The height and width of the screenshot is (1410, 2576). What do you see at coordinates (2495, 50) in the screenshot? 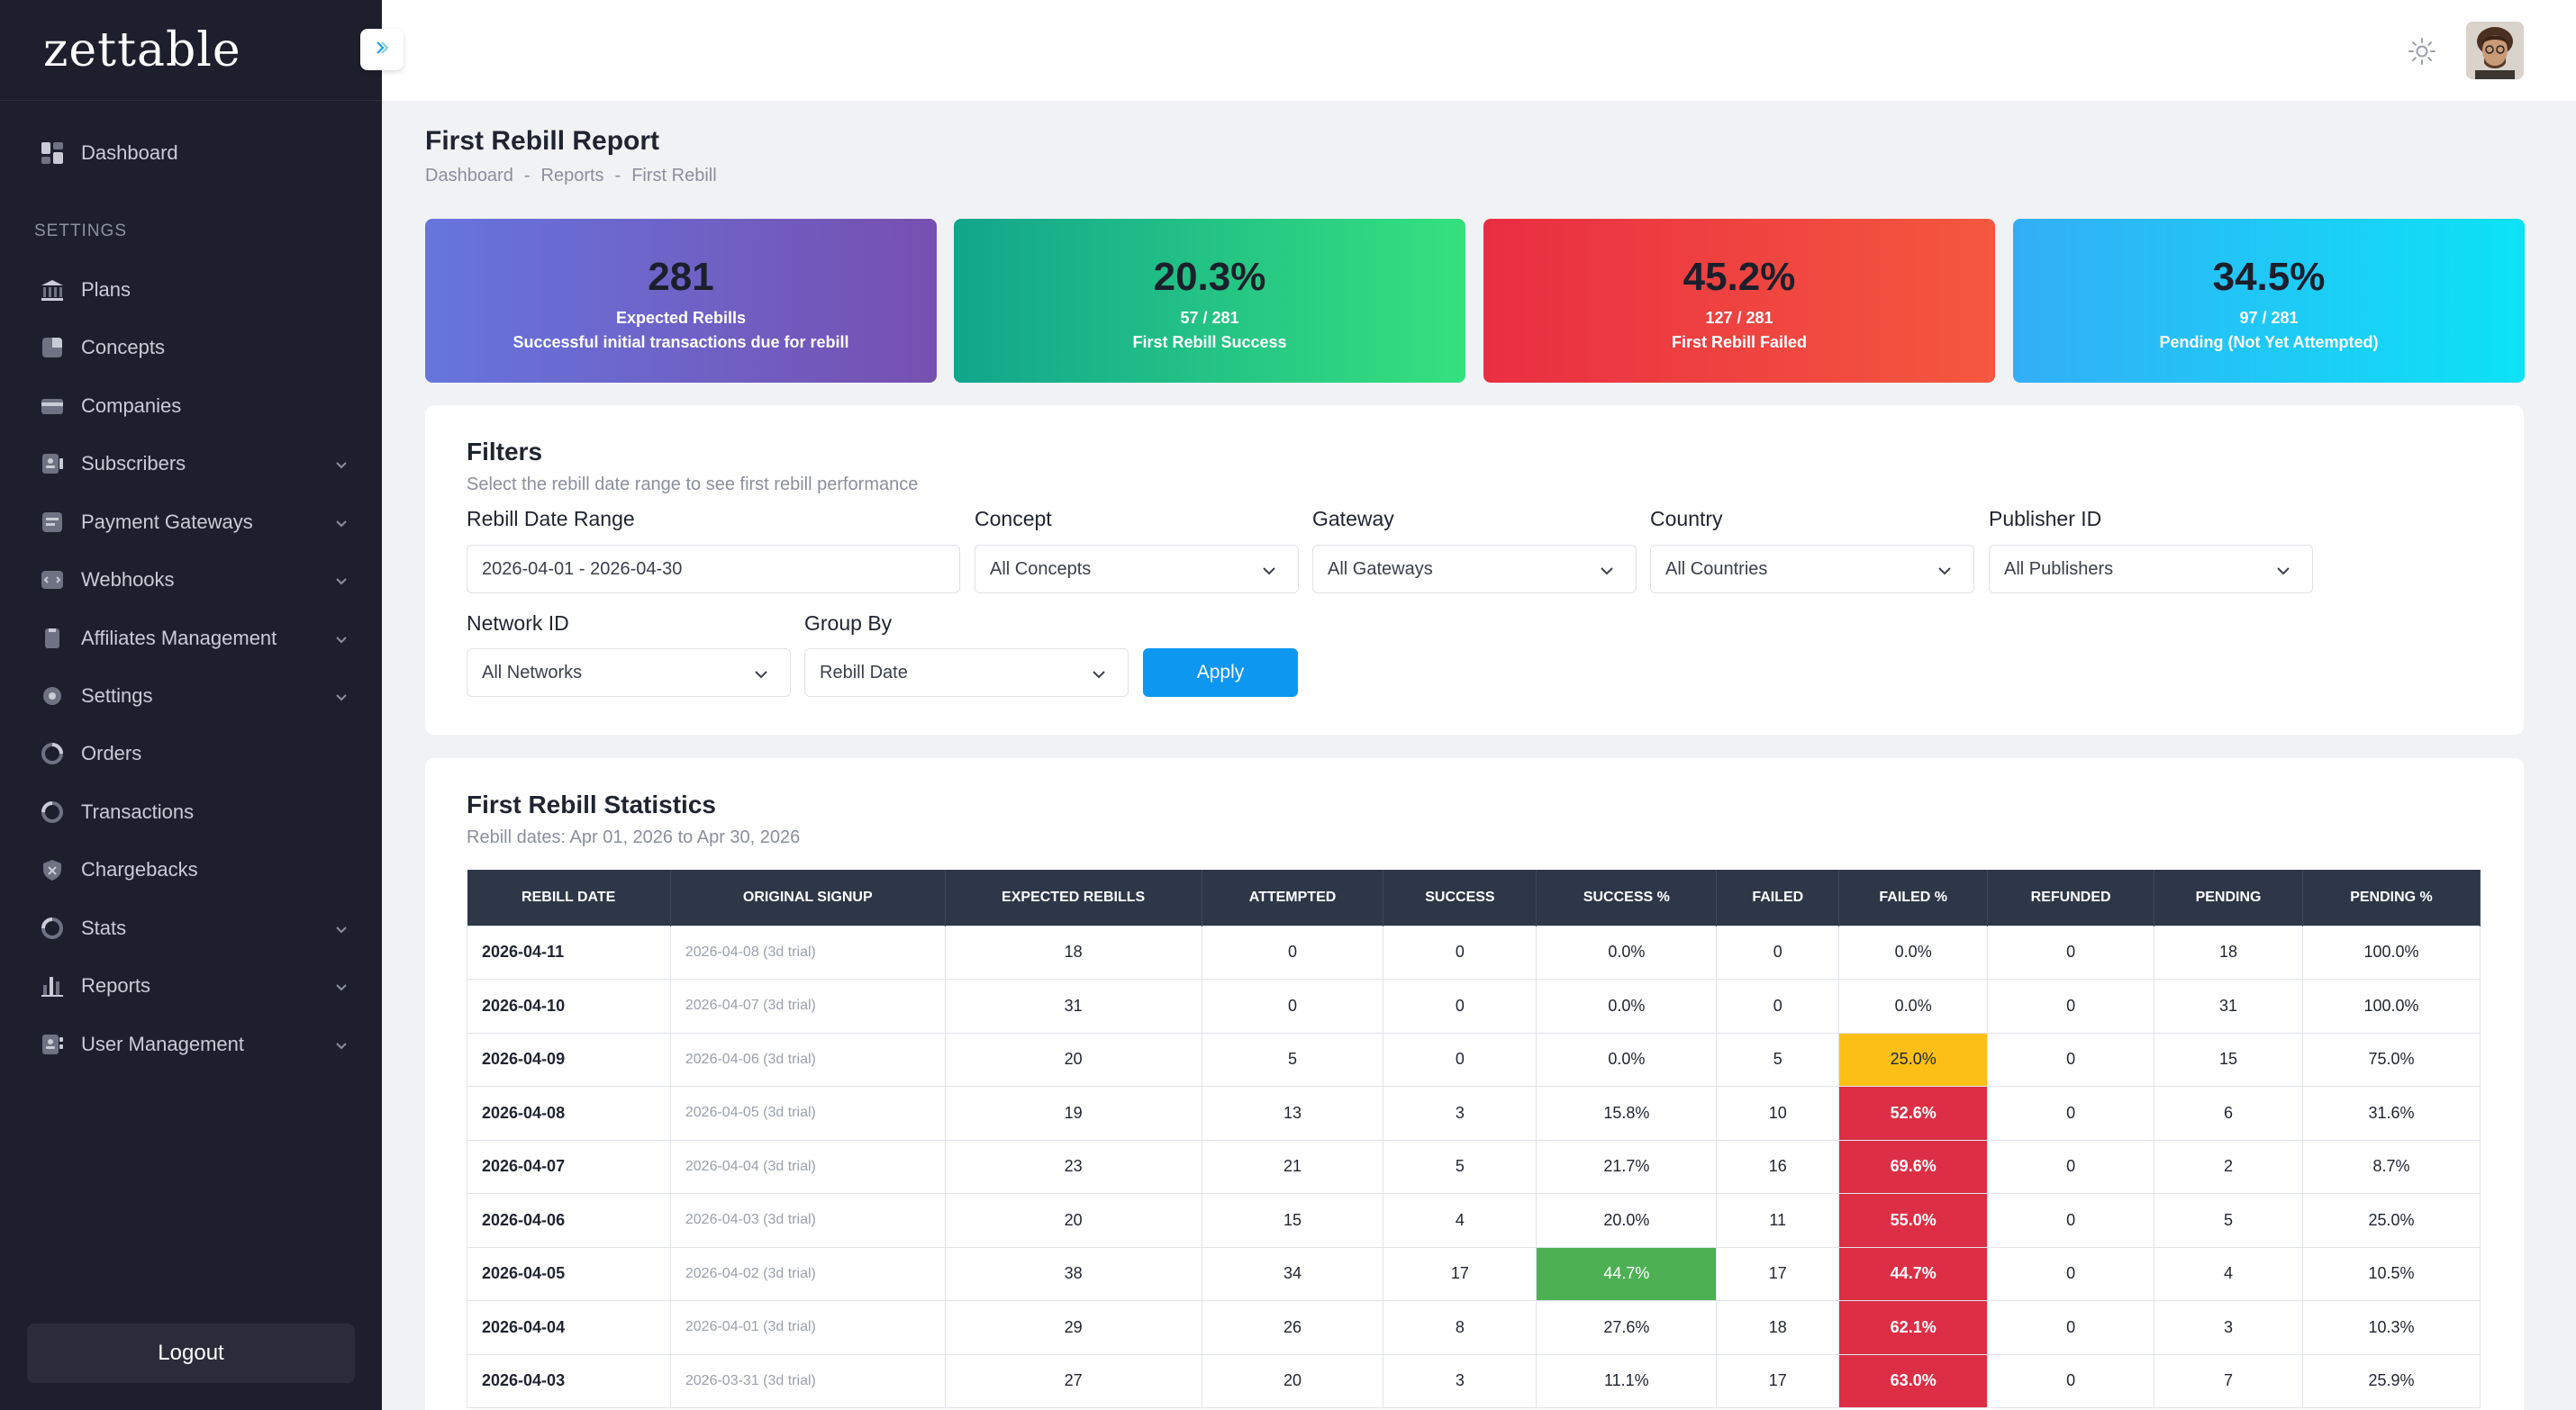
I see `user-avatar` at bounding box center [2495, 50].